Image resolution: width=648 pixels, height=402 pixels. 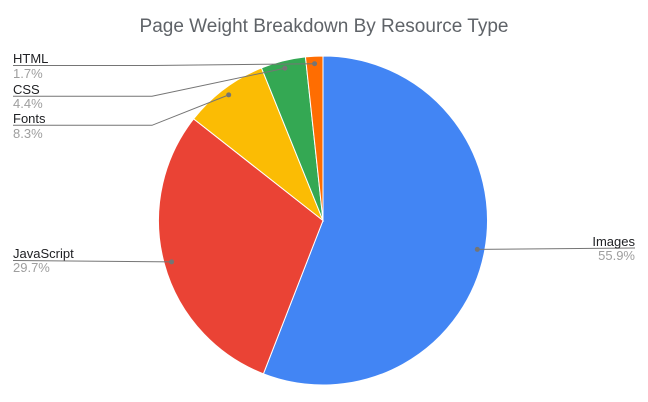 I want to click on callout-line-images, so click(x=556, y=248).